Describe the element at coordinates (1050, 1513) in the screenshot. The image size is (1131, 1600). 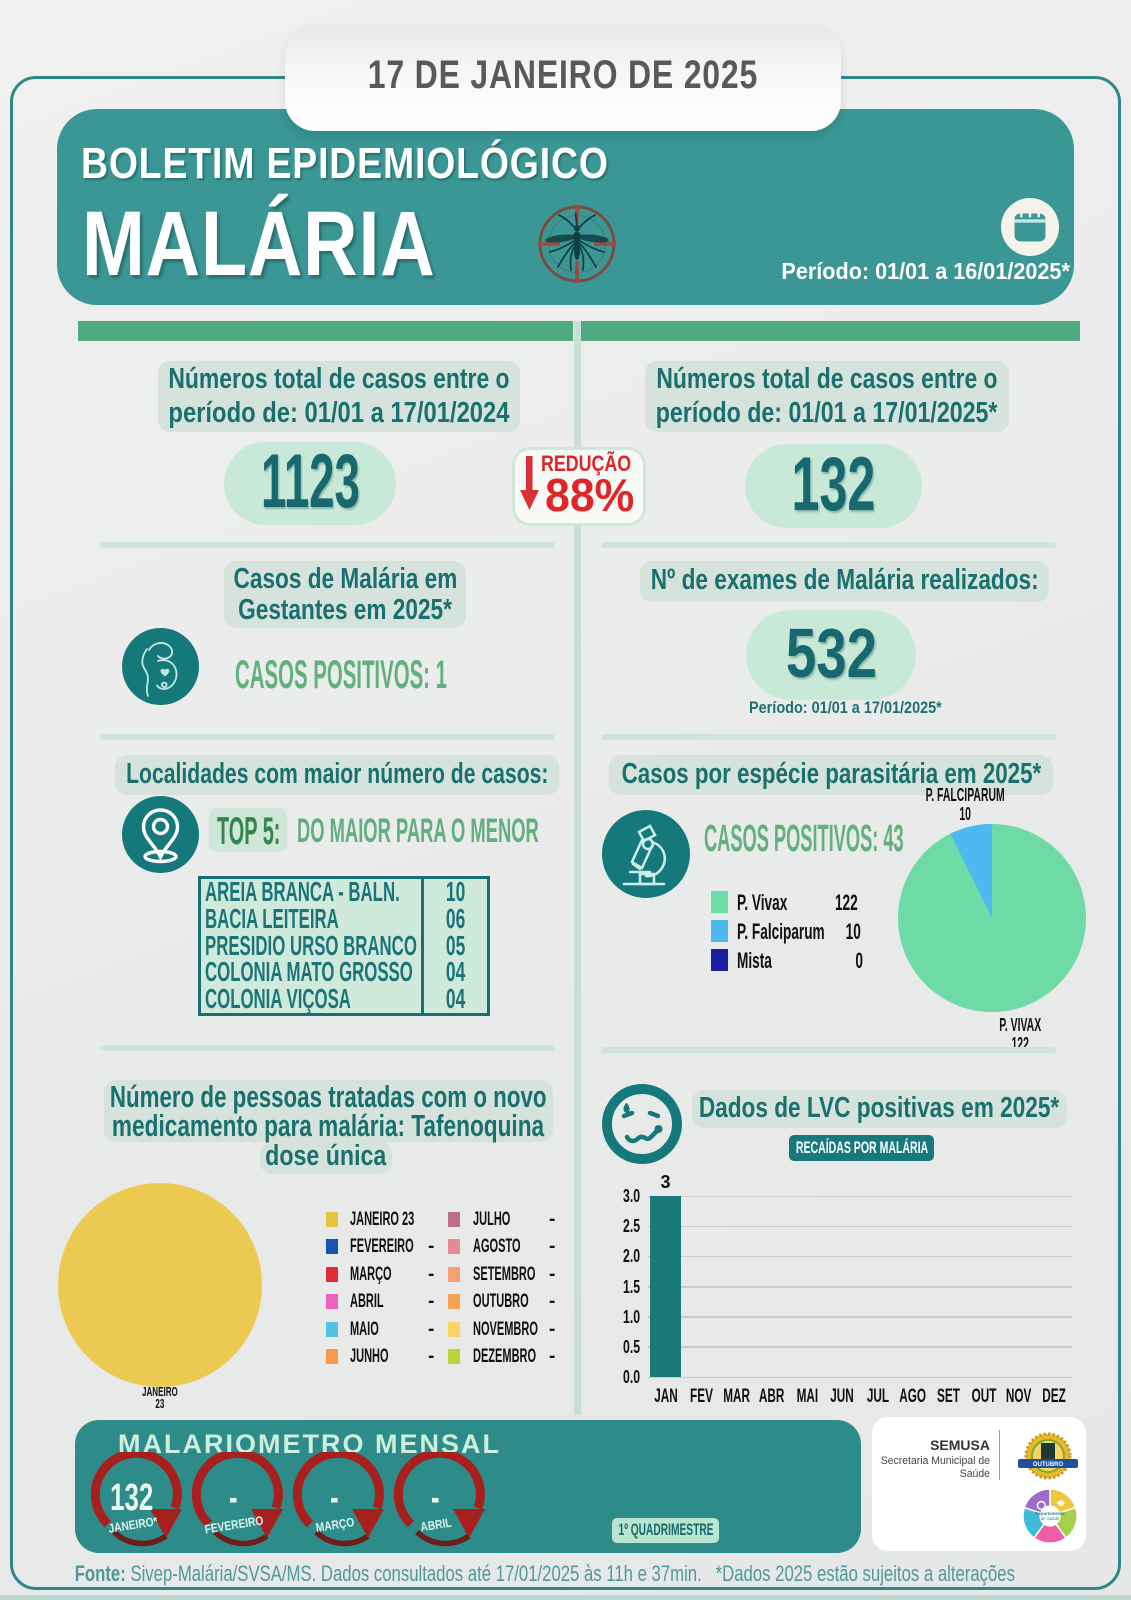
I see `svg-text: Departamento` at that location.